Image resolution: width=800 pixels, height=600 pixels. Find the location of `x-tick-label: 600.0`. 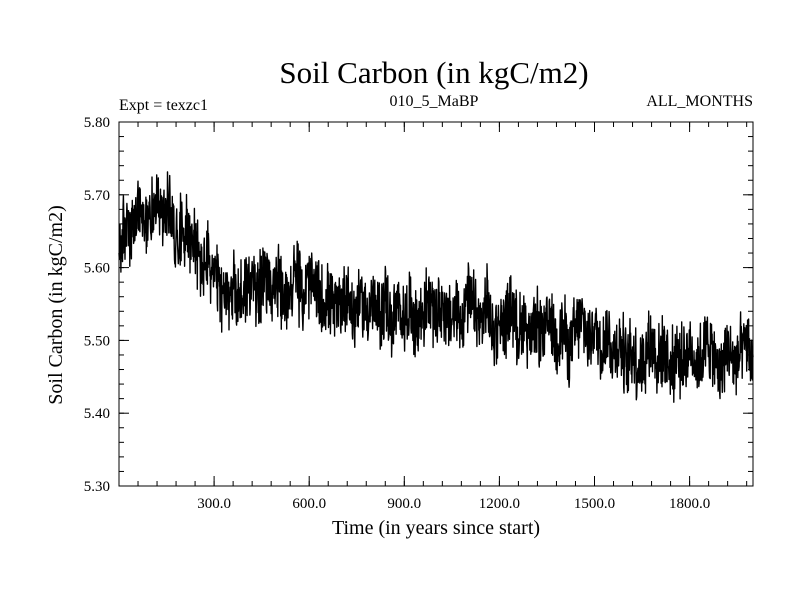

x-tick-label: 600.0 is located at coordinates (309, 504).